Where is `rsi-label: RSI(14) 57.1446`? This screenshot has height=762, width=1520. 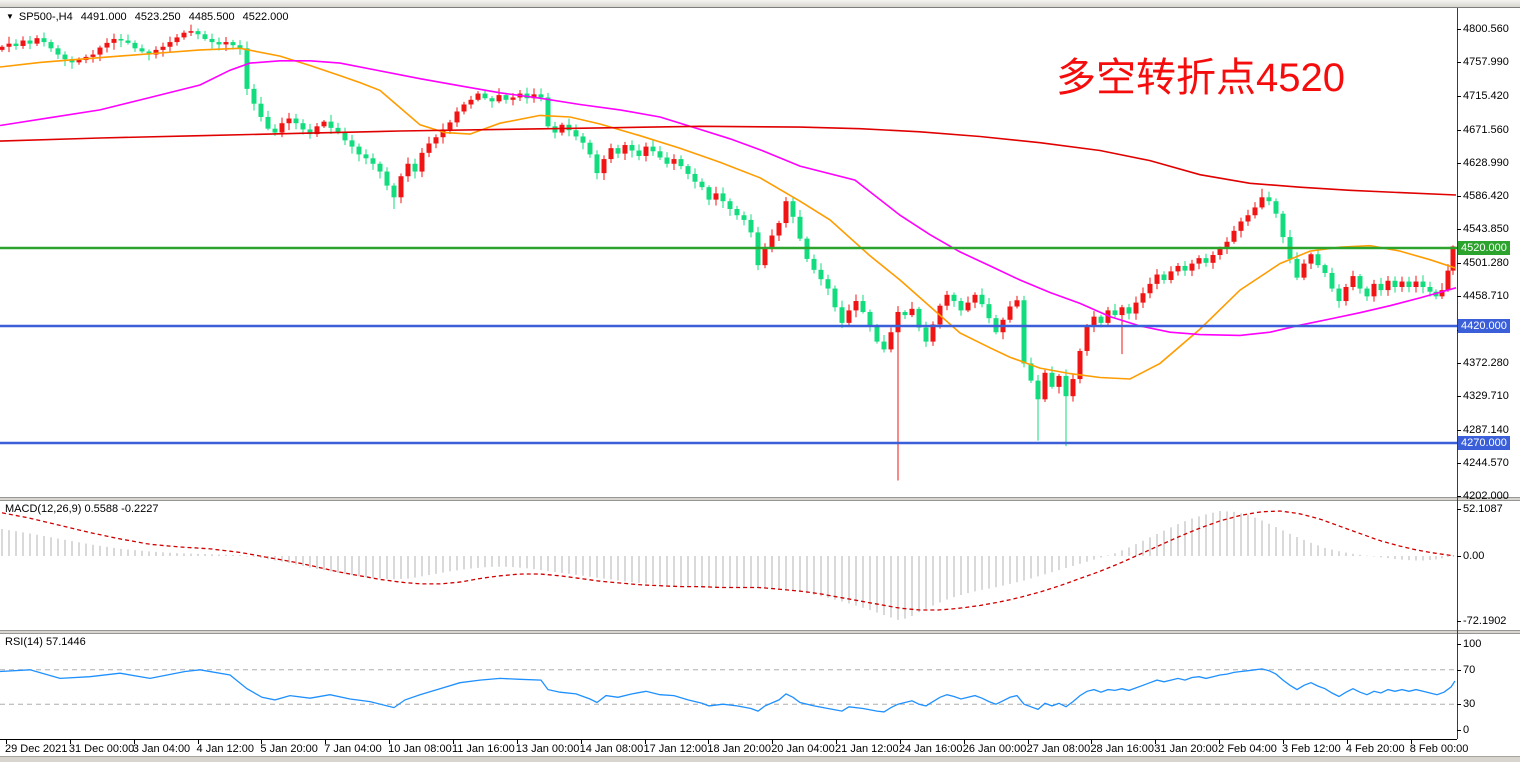 rsi-label: RSI(14) 57.1446 is located at coordinates (45, 642).